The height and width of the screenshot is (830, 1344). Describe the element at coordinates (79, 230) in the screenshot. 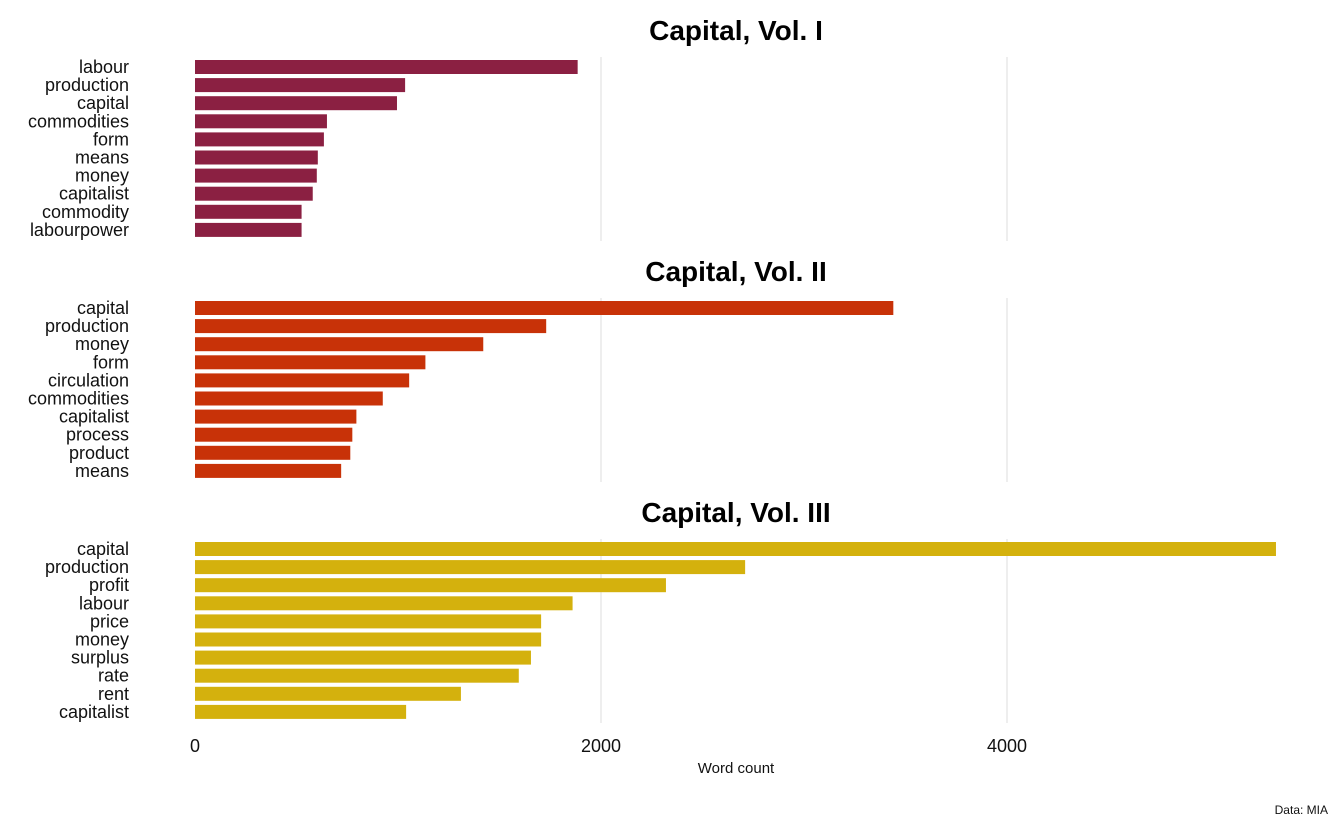

I see `category-label: labourpower` at that location.